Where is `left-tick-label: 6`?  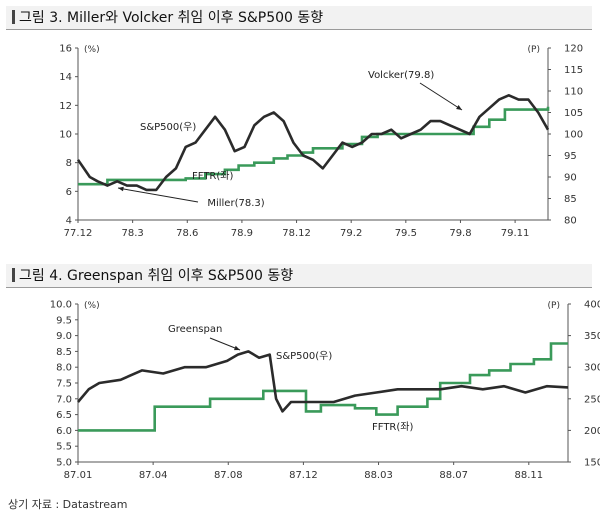 left-tick-label: 6 is located at coordinates (69, 192).